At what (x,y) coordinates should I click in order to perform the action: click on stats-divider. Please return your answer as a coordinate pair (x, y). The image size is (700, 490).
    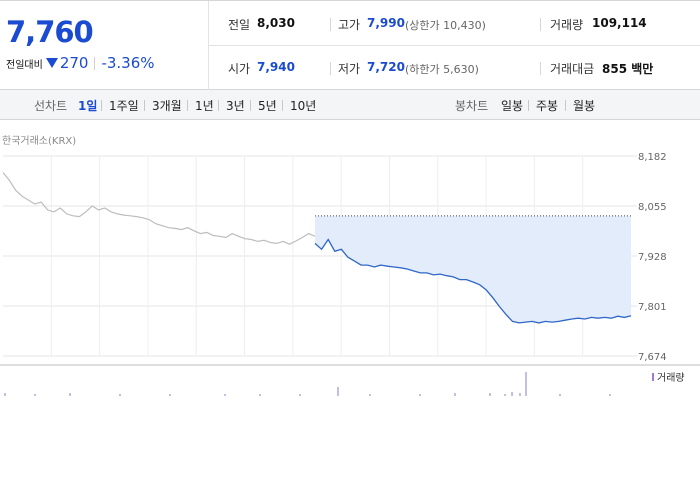
    Looking at the image, I should click on (454, 45).